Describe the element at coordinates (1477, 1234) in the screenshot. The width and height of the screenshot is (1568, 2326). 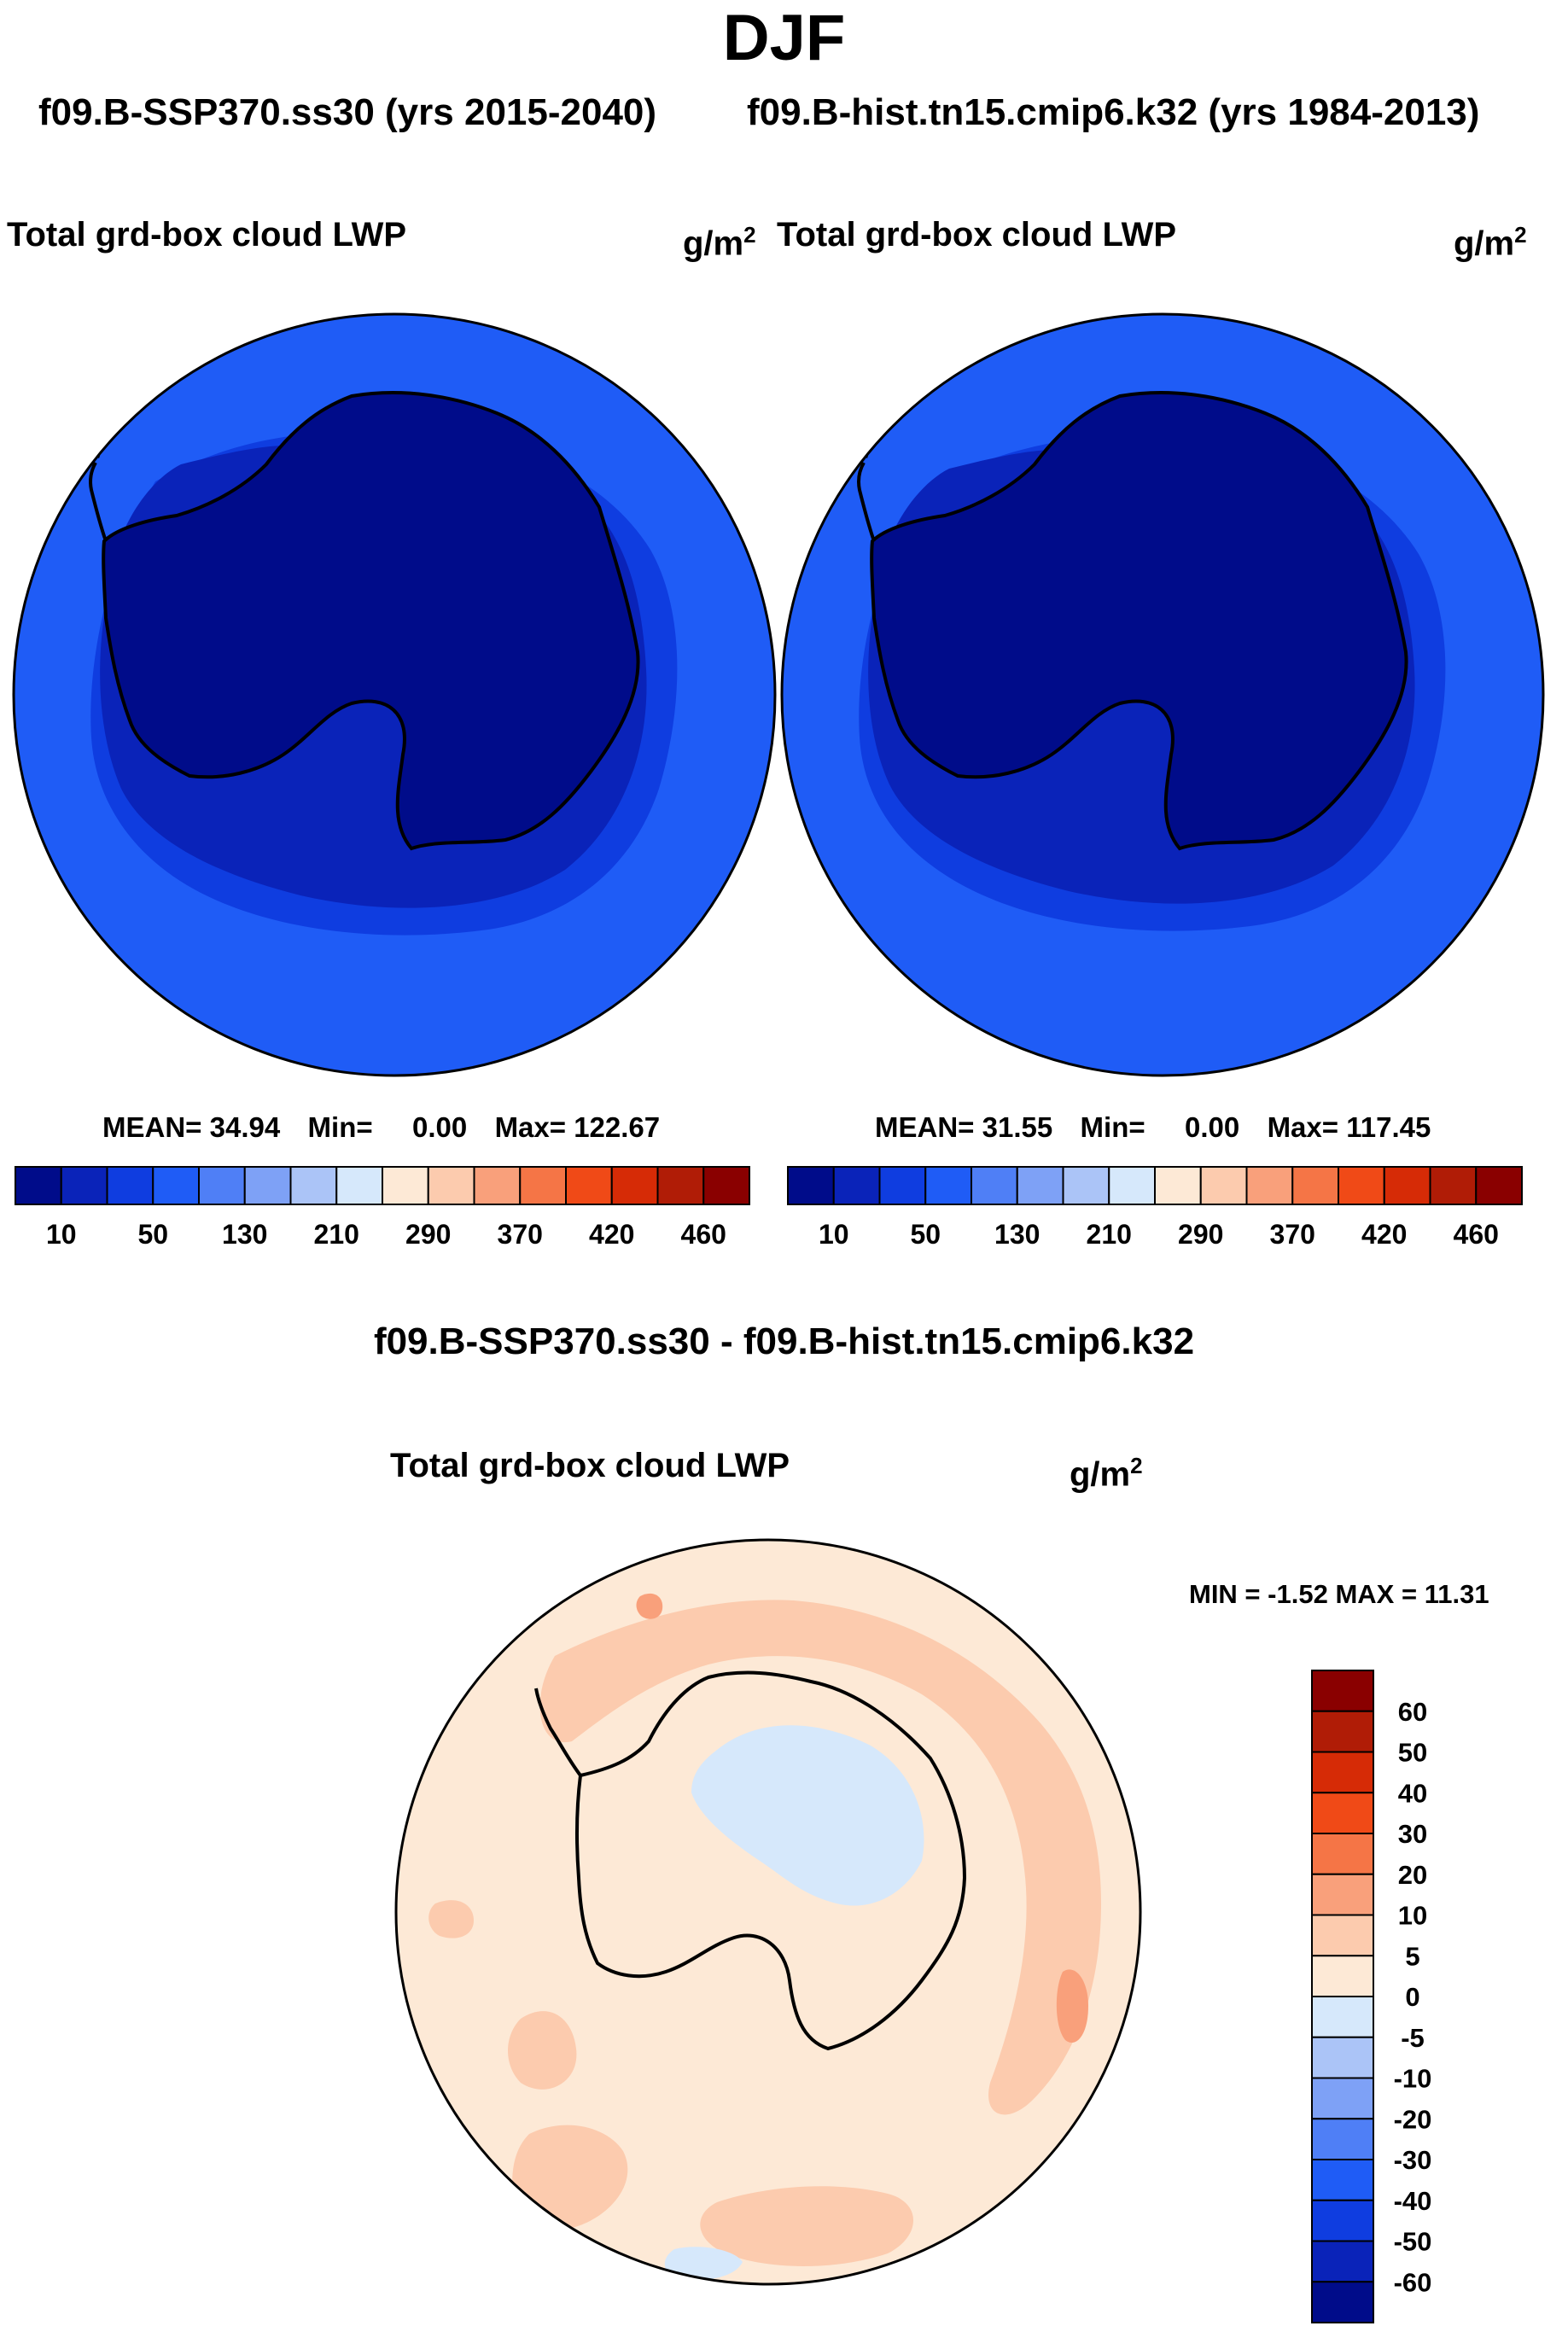
I see `colorbar-2-tick-label: 460` at that location.